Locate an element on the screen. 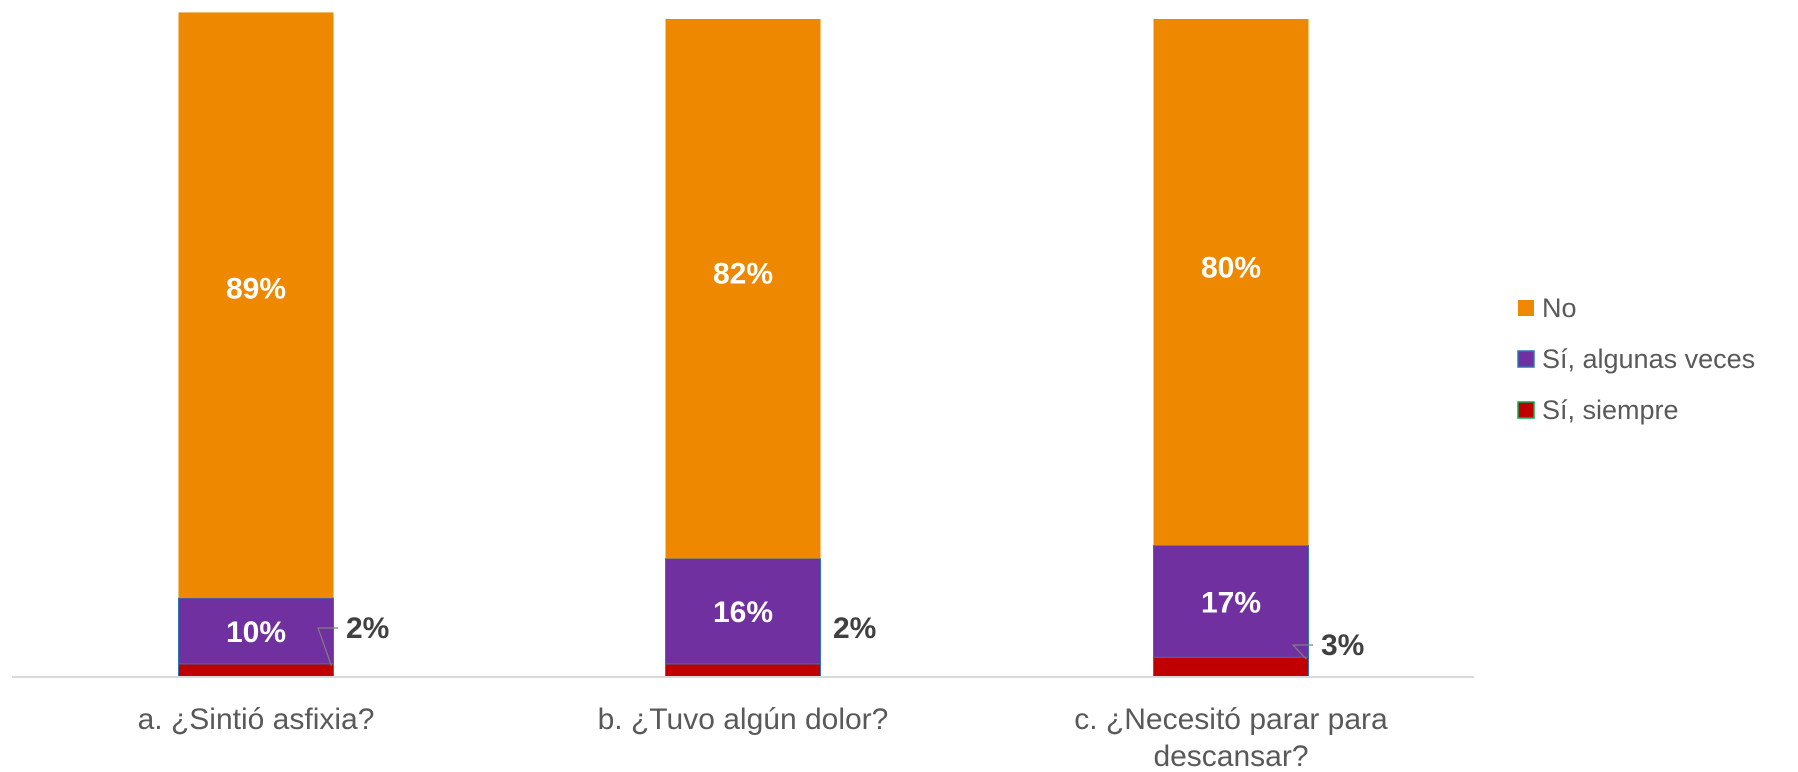  legend-label-si-algunas-veces: Sí, algunas veces is located at coordinates (1648, 359).